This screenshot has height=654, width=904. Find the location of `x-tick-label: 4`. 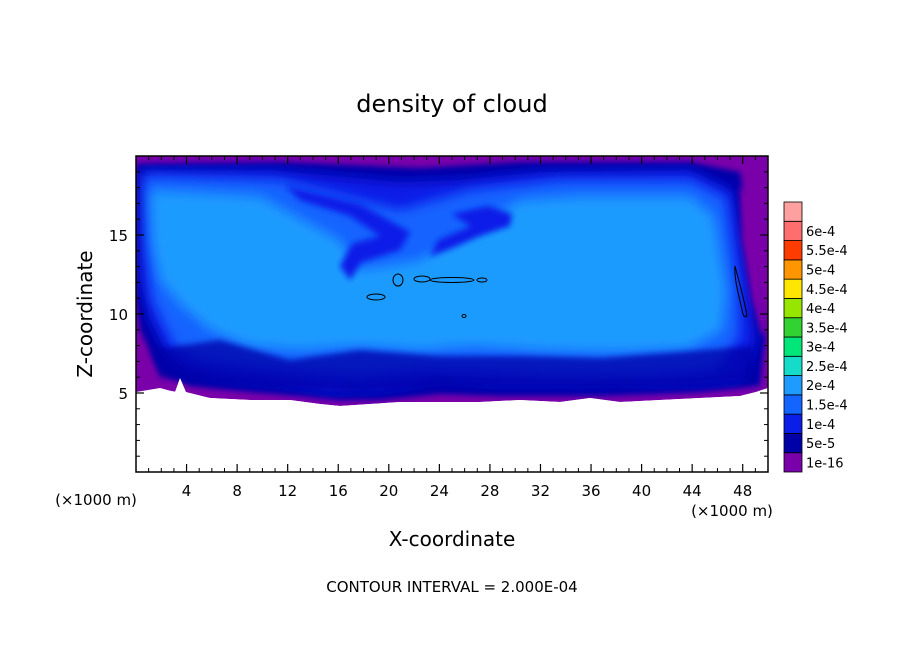

x-tick-label: 4 is located at coordinates (187, 491).